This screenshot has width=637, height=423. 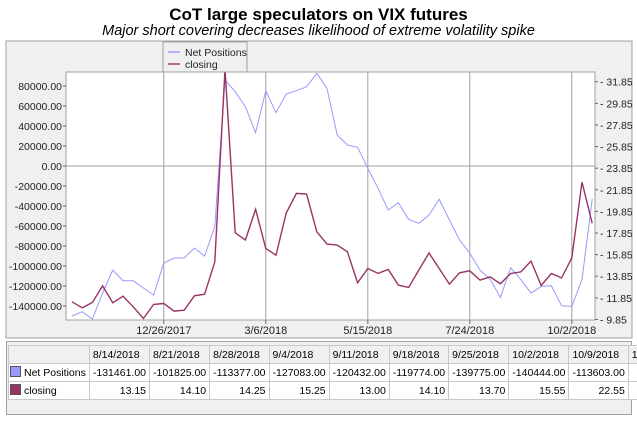 I want to click on x-tick-label: 7/24/2018, so click(x=469, y=331).